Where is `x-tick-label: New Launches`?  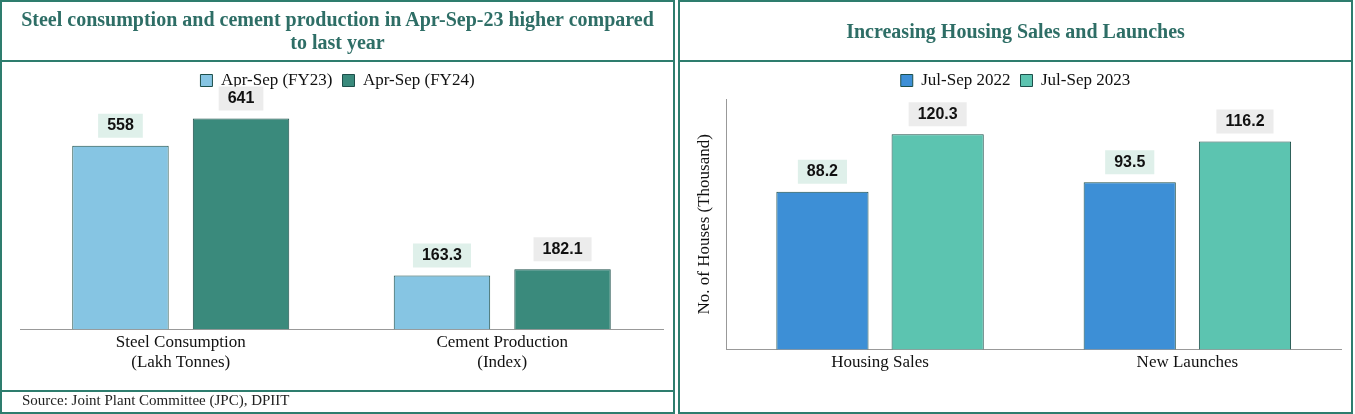 x-tick-label: New Launches is located at coordinates (1187, 362).